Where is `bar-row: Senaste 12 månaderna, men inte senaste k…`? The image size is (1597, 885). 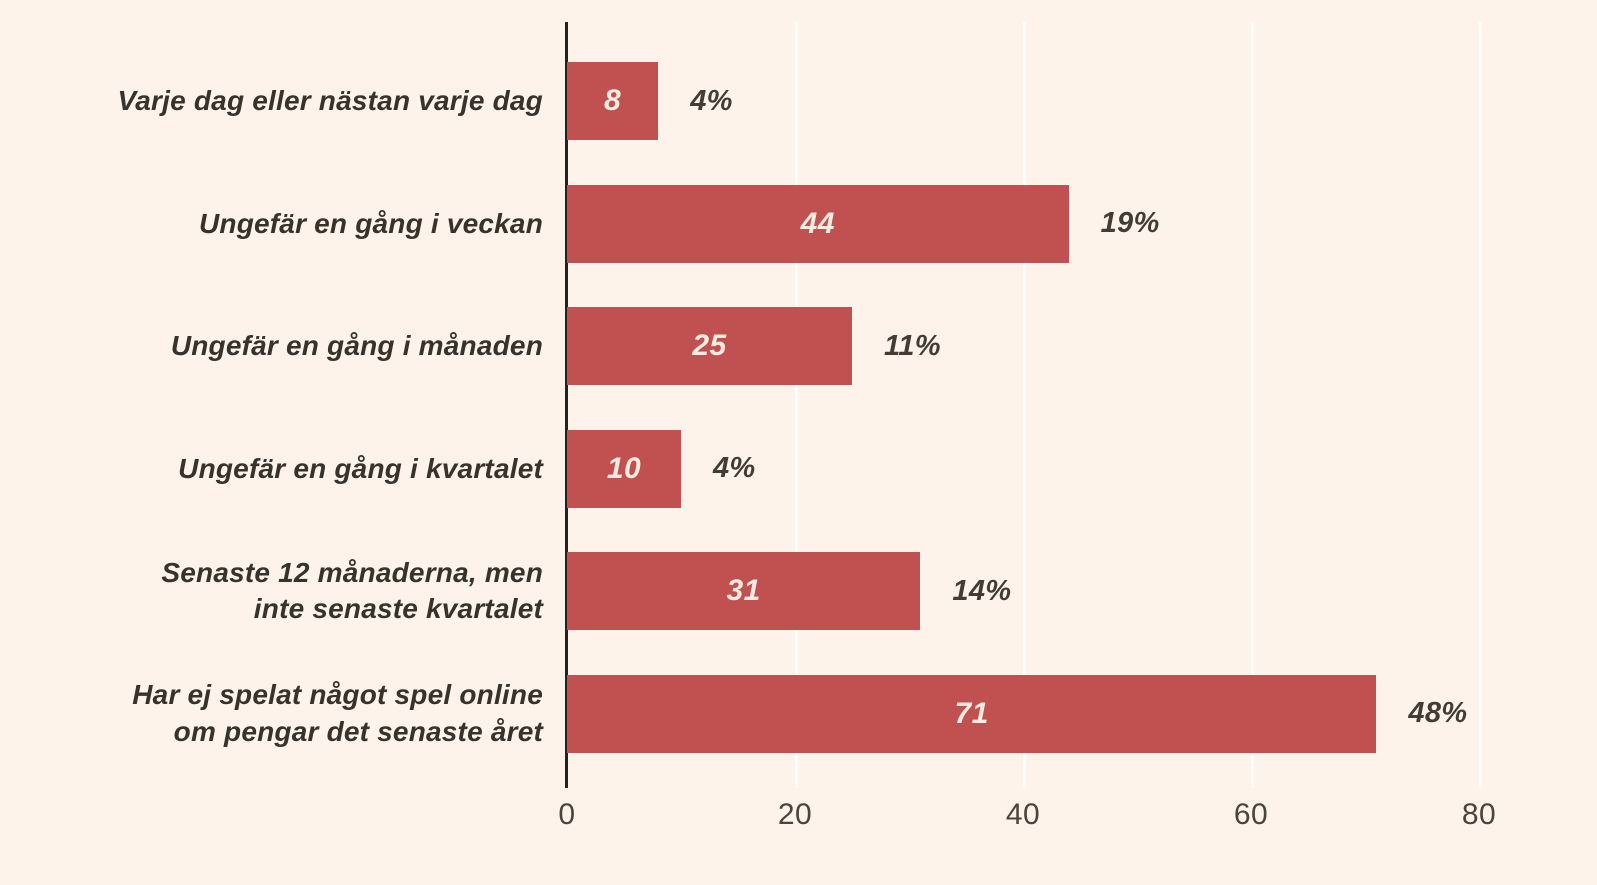
bar-row: Senaste 12 månaderna, men inte senaste k… is located at coordinates (798, 591).